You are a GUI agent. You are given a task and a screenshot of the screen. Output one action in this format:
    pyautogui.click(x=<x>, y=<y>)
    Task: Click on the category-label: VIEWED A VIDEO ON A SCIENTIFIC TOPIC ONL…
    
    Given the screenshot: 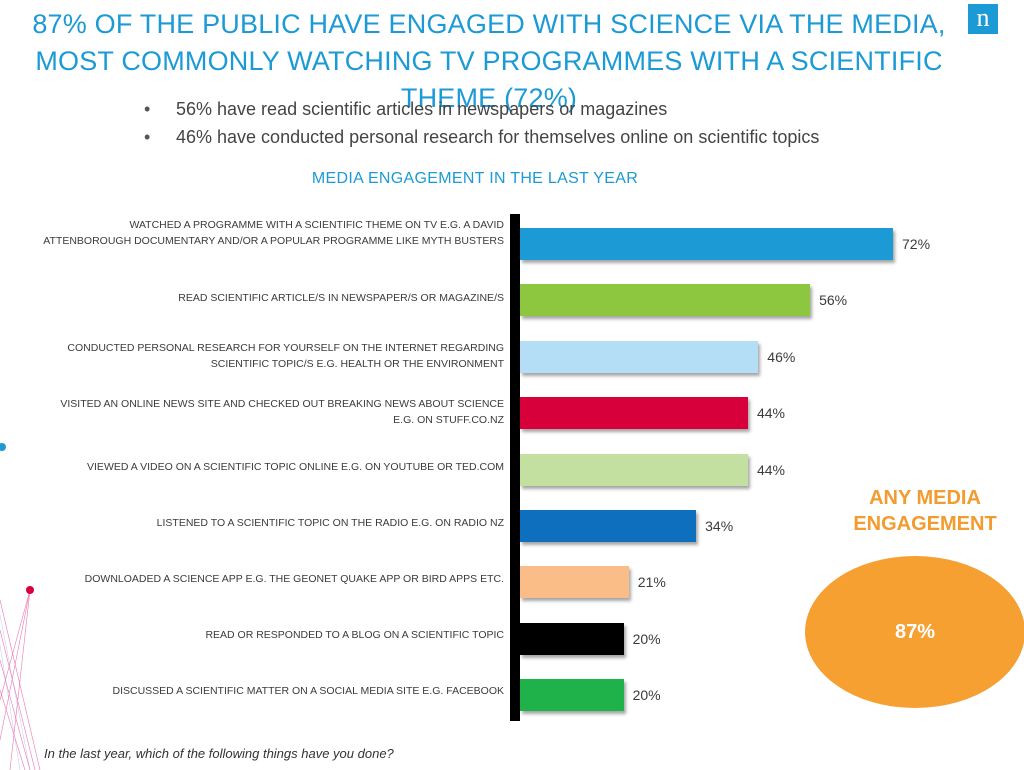 What is the action you would take?
    pyautogui.click(x=295, y=467)
    